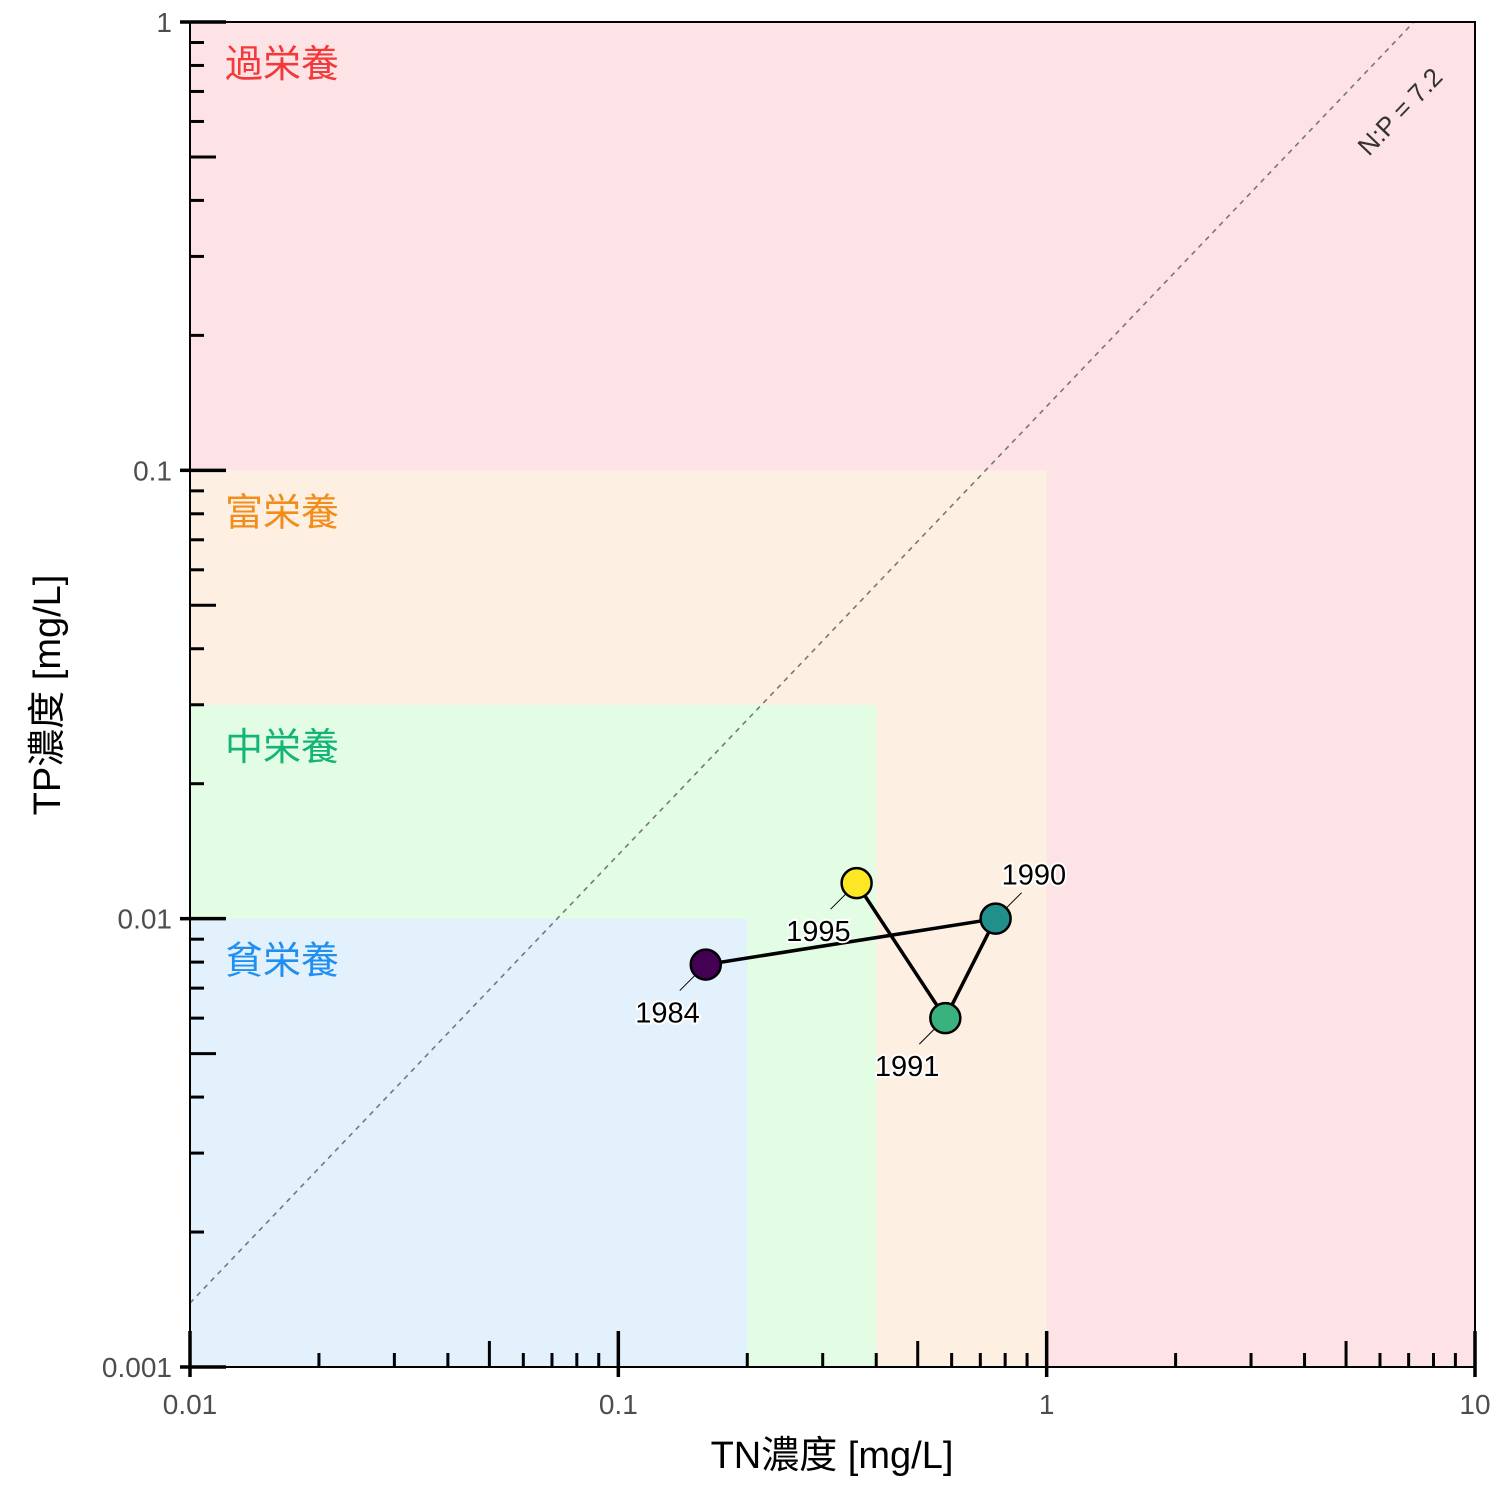 Image resolution: width=1500 pixels, height=1500 pixels. What do you see at coordinates (618, 1404) in the screenshot?
I see `x-tick-label-0-1: 0.1` at bounding box center [618, 1404].